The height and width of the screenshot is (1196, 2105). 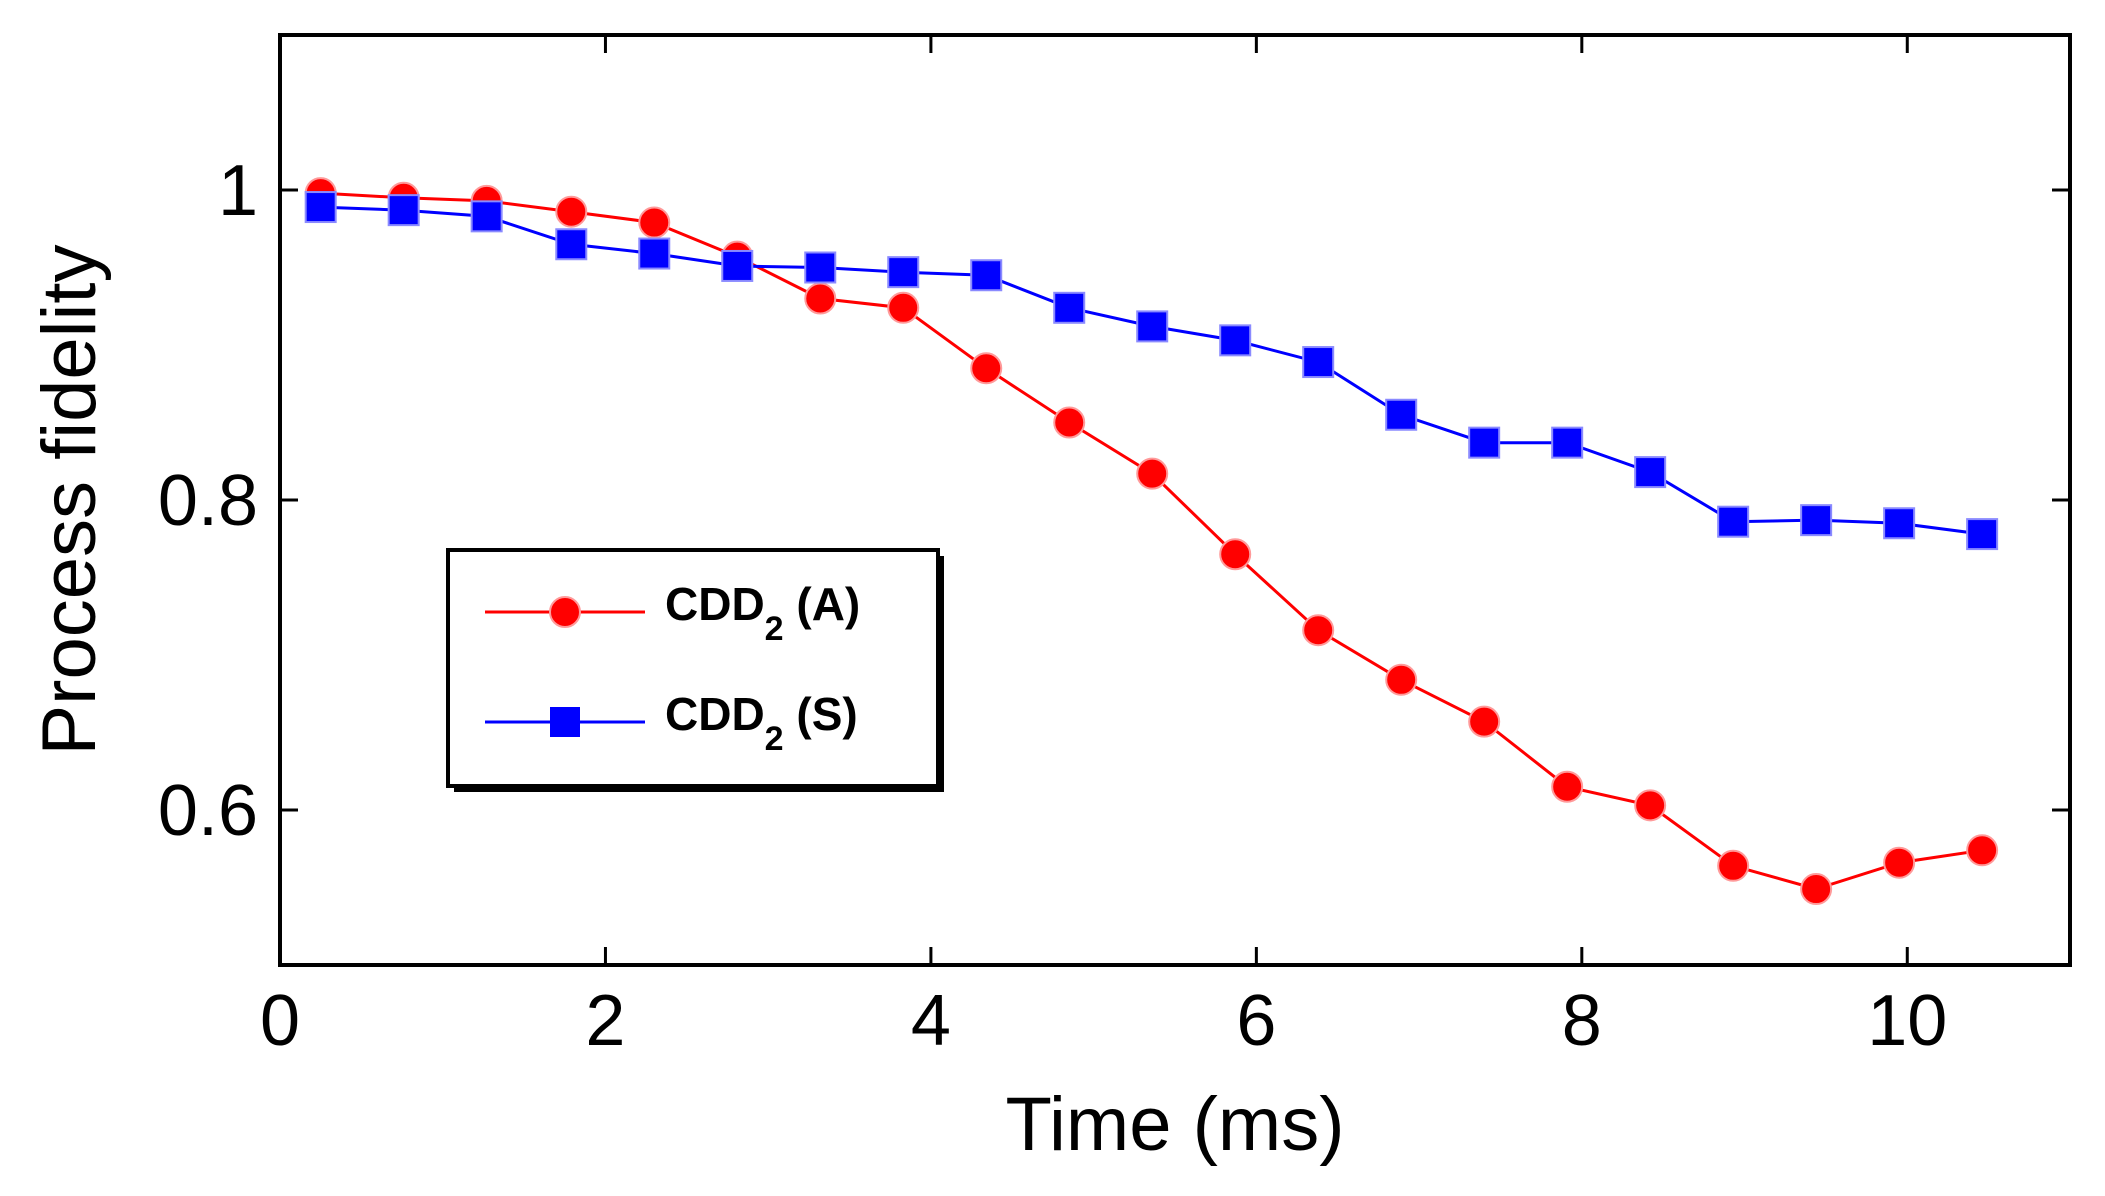 I want to click on x-tick-label: 6, so click(x=1256, y=1021).